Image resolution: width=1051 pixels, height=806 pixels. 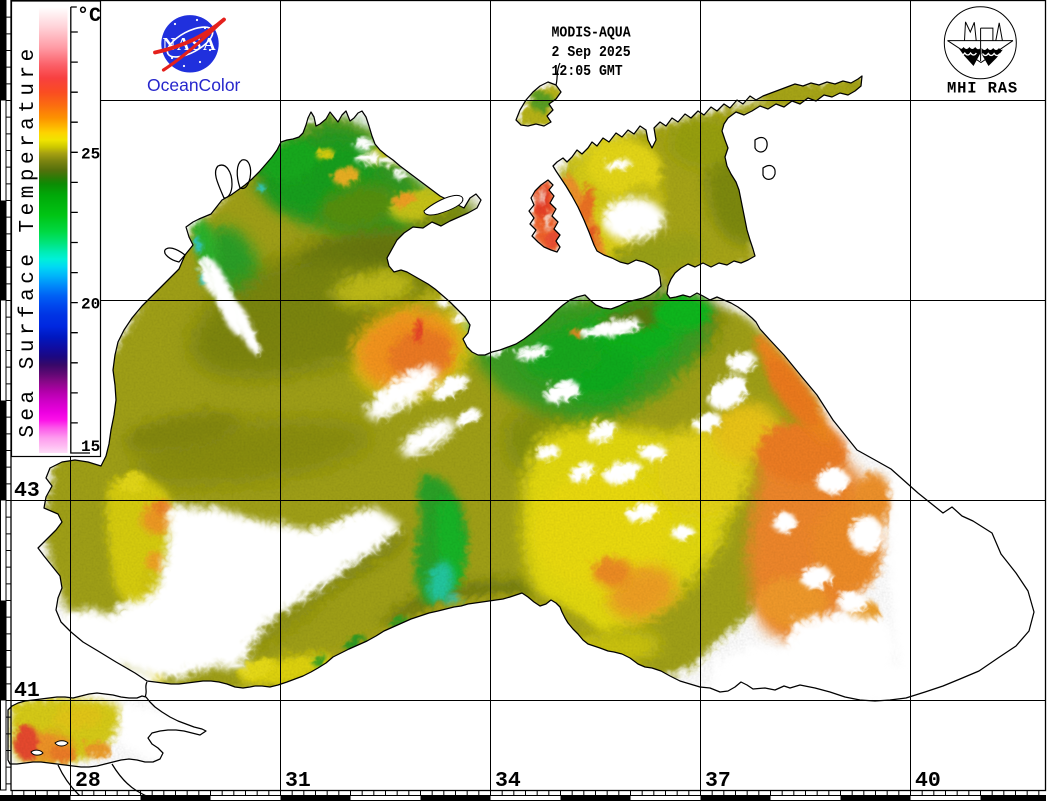 What do you see at coordinates (90, 447) in the screenshot?
I see `svg-text: 15` at bounding box center [90, 447].